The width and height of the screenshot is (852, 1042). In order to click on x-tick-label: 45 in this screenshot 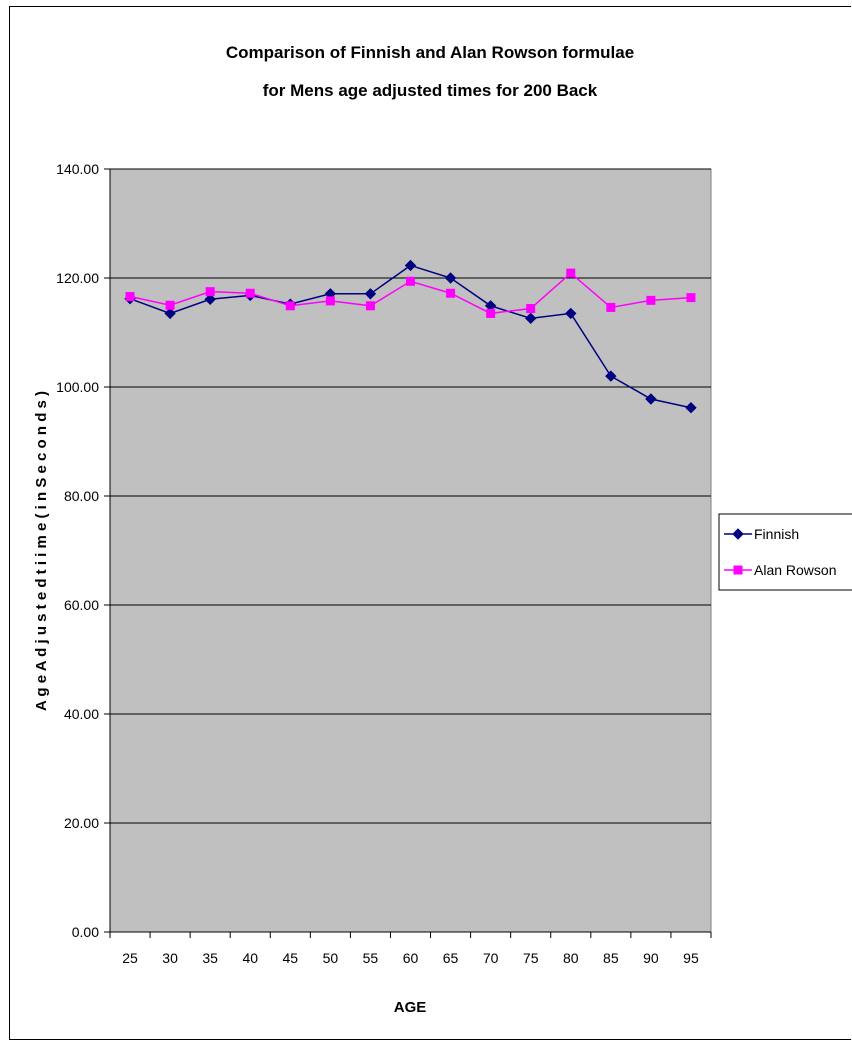, I will do `click(291, 958)`.